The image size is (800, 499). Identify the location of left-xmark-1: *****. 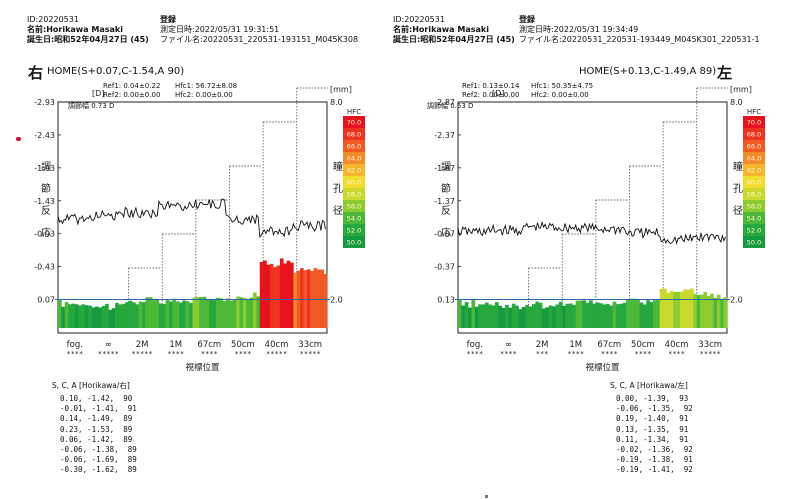
(108, 354).